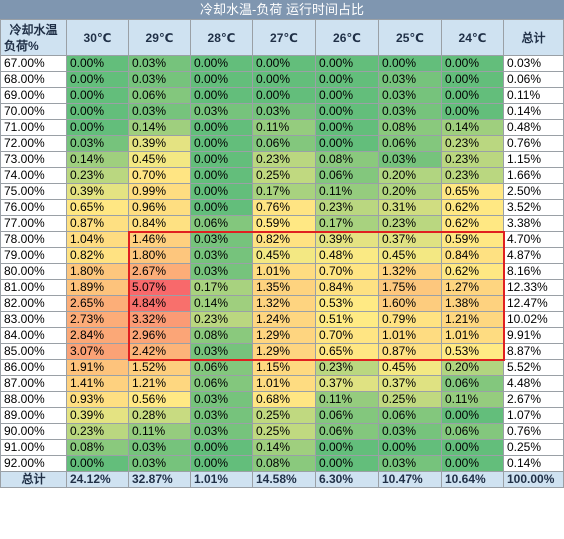 Image resolution: width=564 pixels, height=539 pixels. Describe the element at coordinates (33, 431) in the screenshot. I see `row-load-label: 90.00%` at that location.